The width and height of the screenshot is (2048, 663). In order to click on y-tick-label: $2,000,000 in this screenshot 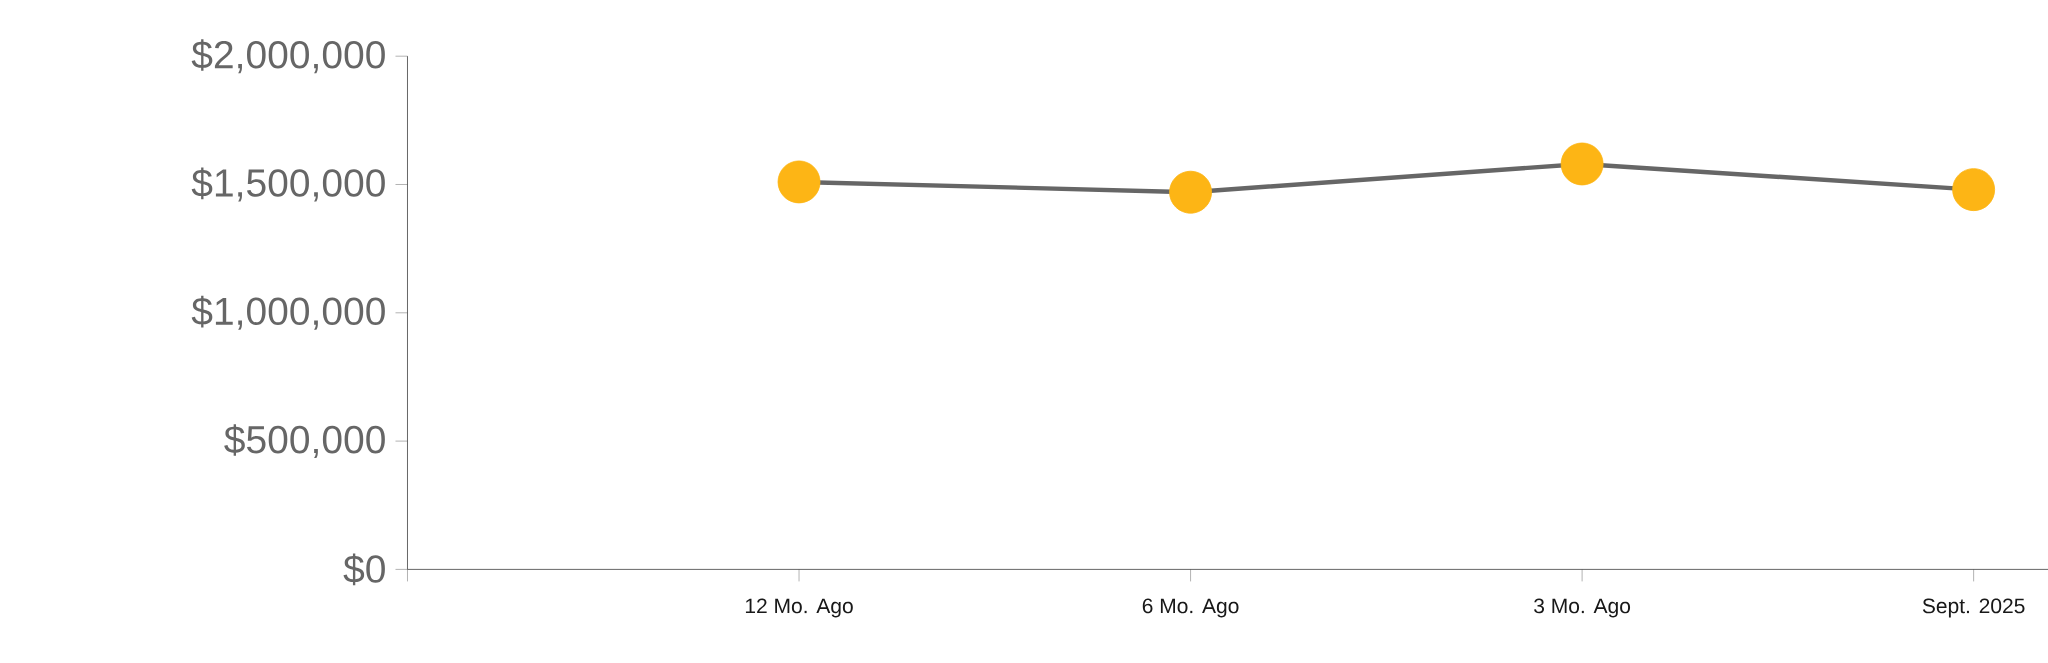, I will do `click(288, 56)`.